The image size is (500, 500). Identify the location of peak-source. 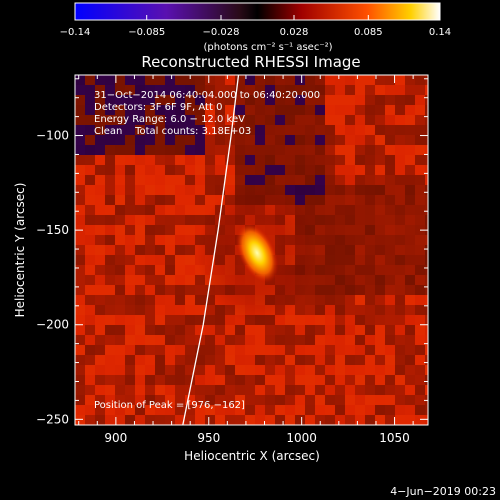
(257, 252).